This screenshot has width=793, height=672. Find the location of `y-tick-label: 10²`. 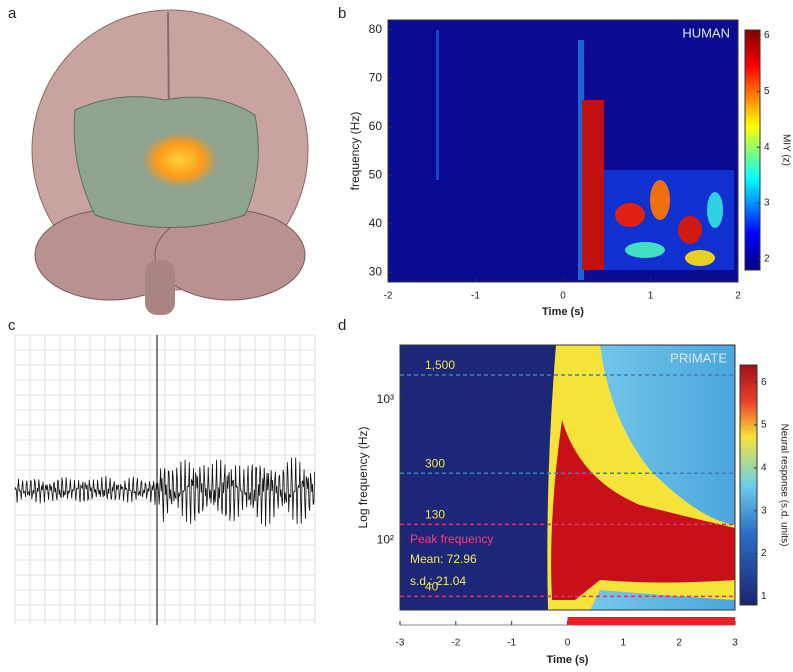

y-tick-label: 10² is located at coordinates (385, 540).